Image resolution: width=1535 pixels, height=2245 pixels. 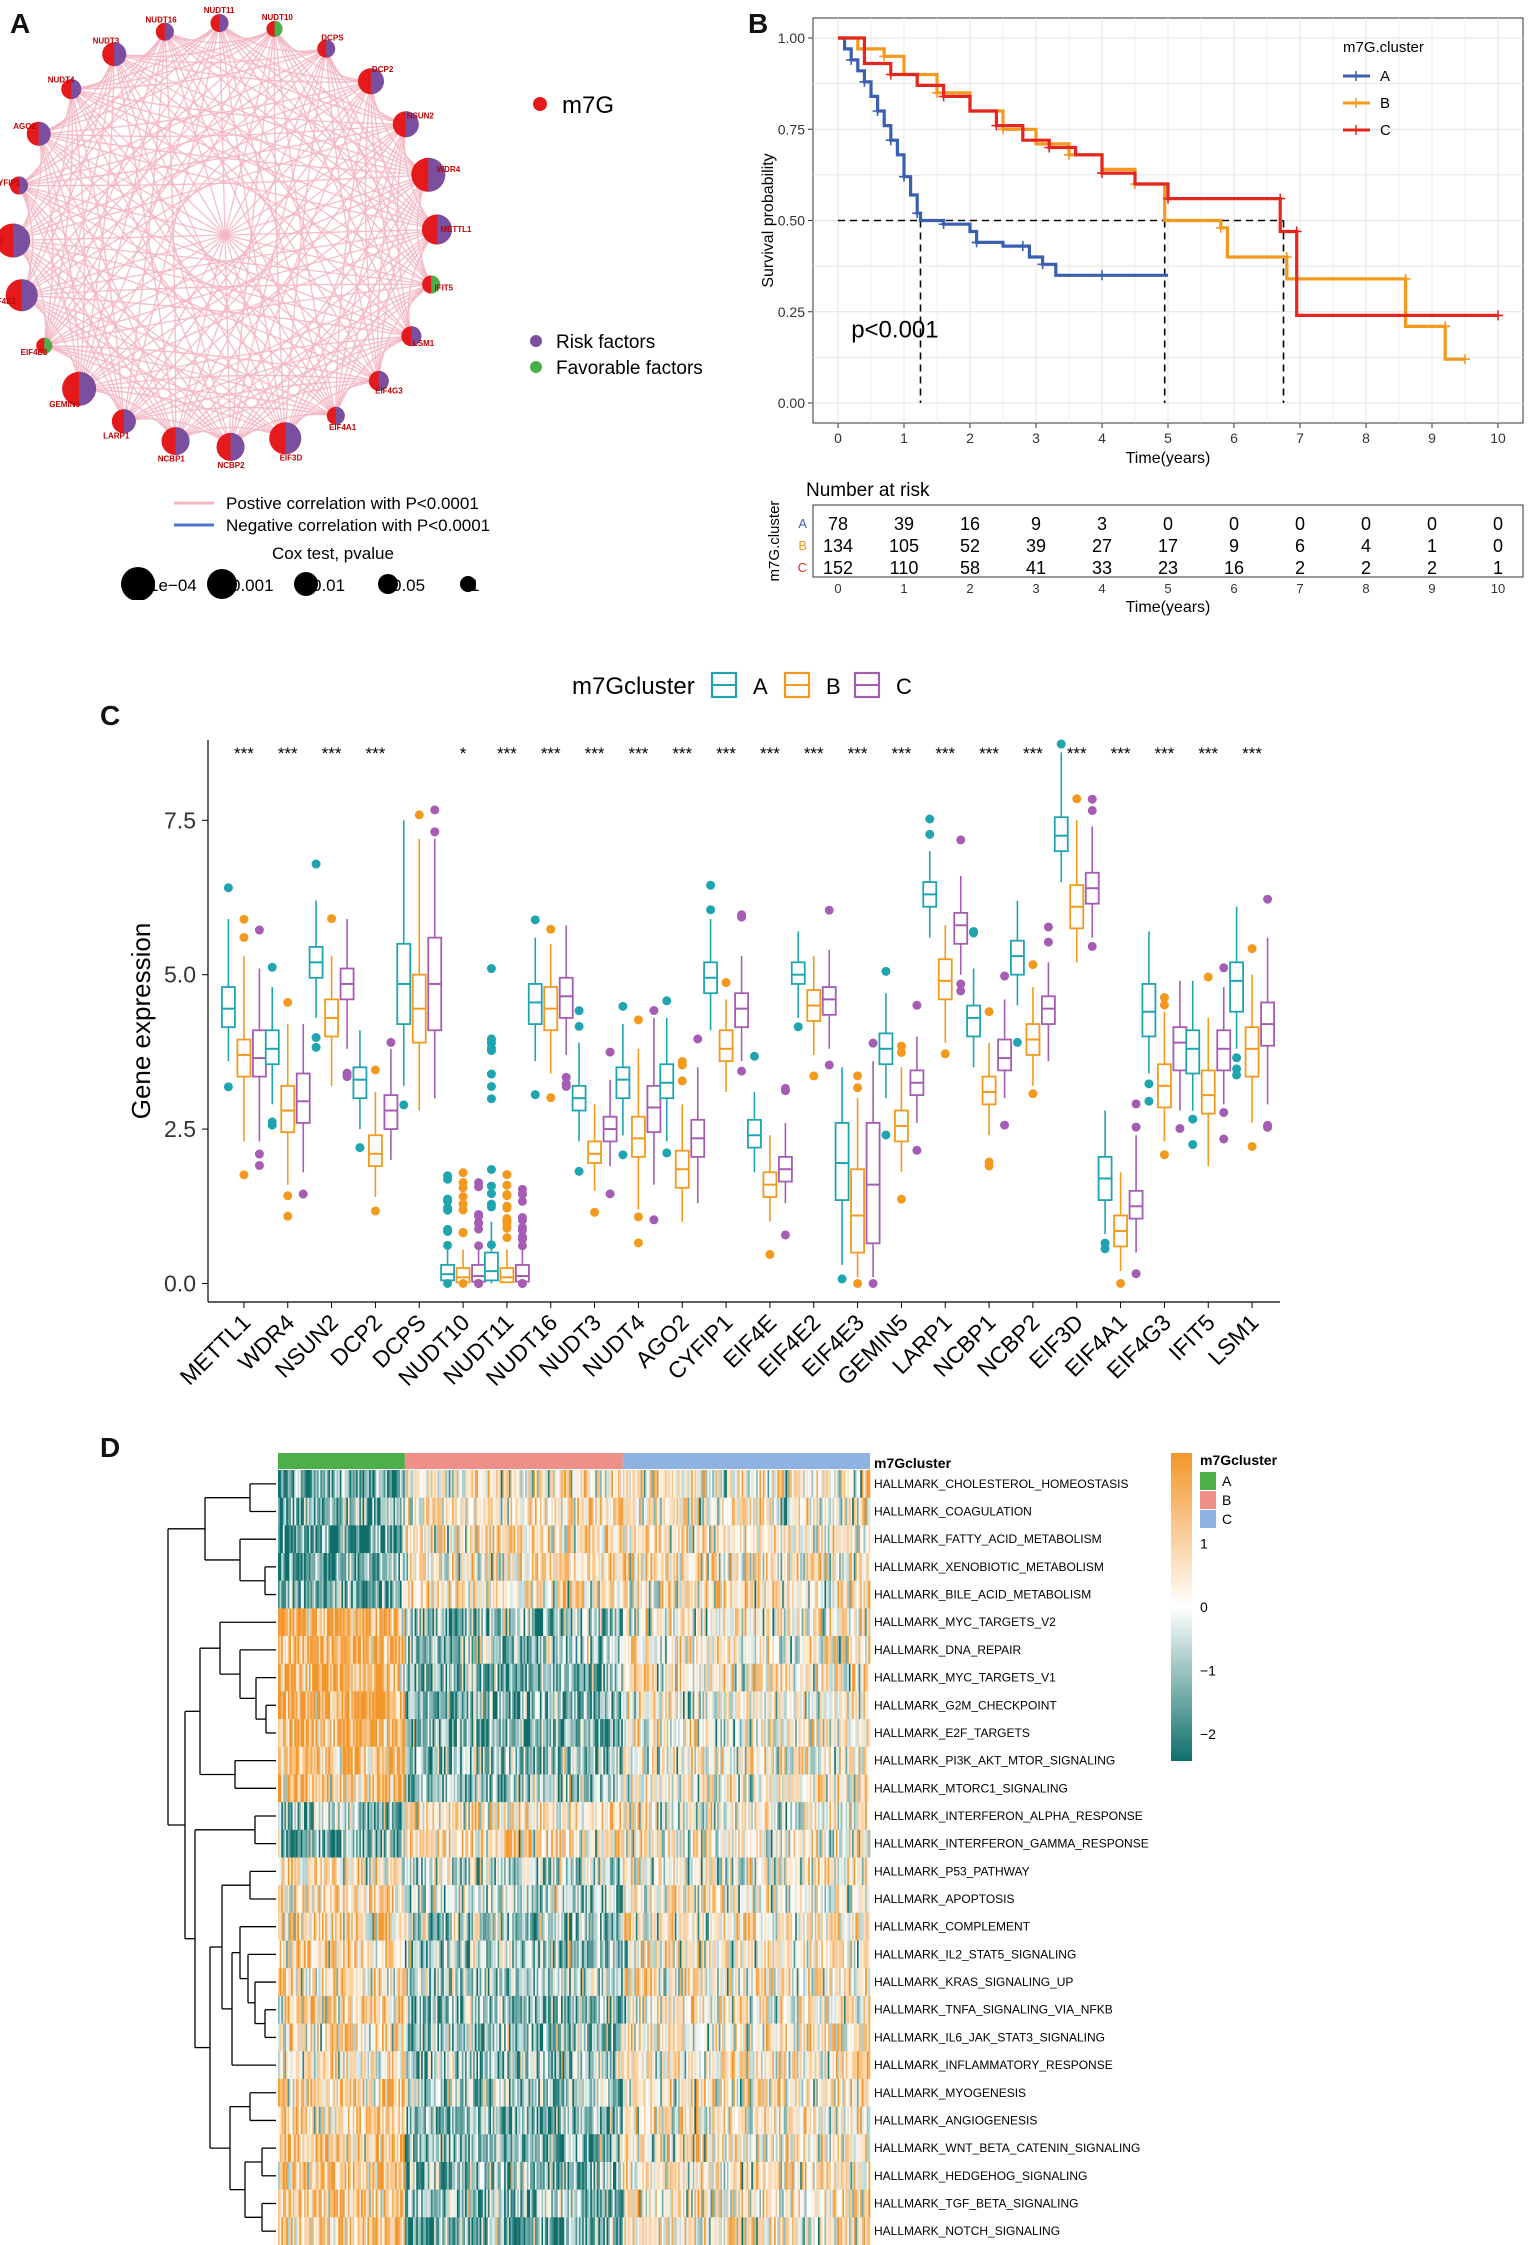 I want to click on network-node-nudt16: NUDT16, so click(x=162, y=28).